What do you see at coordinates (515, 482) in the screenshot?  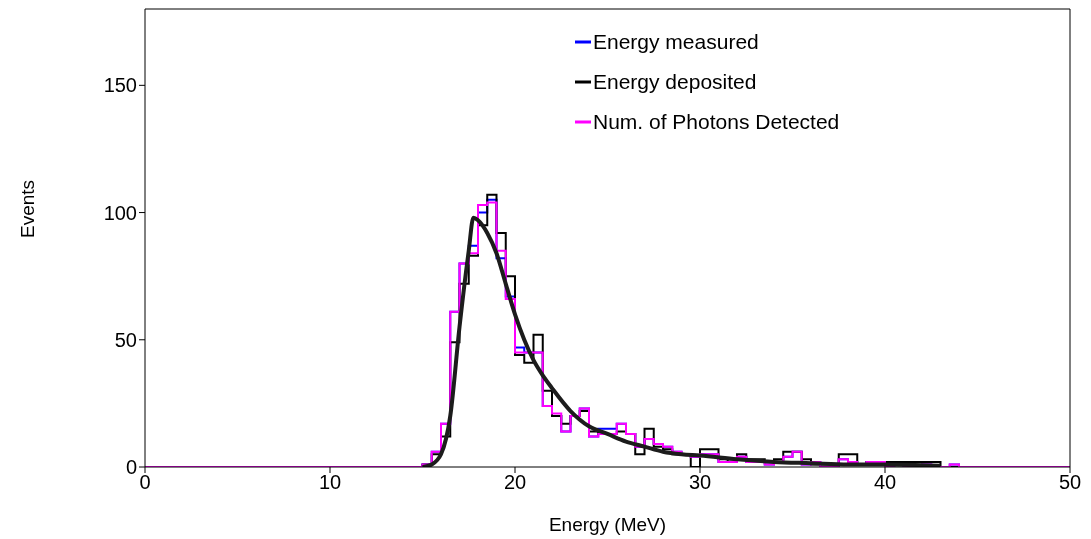 I see `x-tick-label: 20` at bounding box center [515, 482].